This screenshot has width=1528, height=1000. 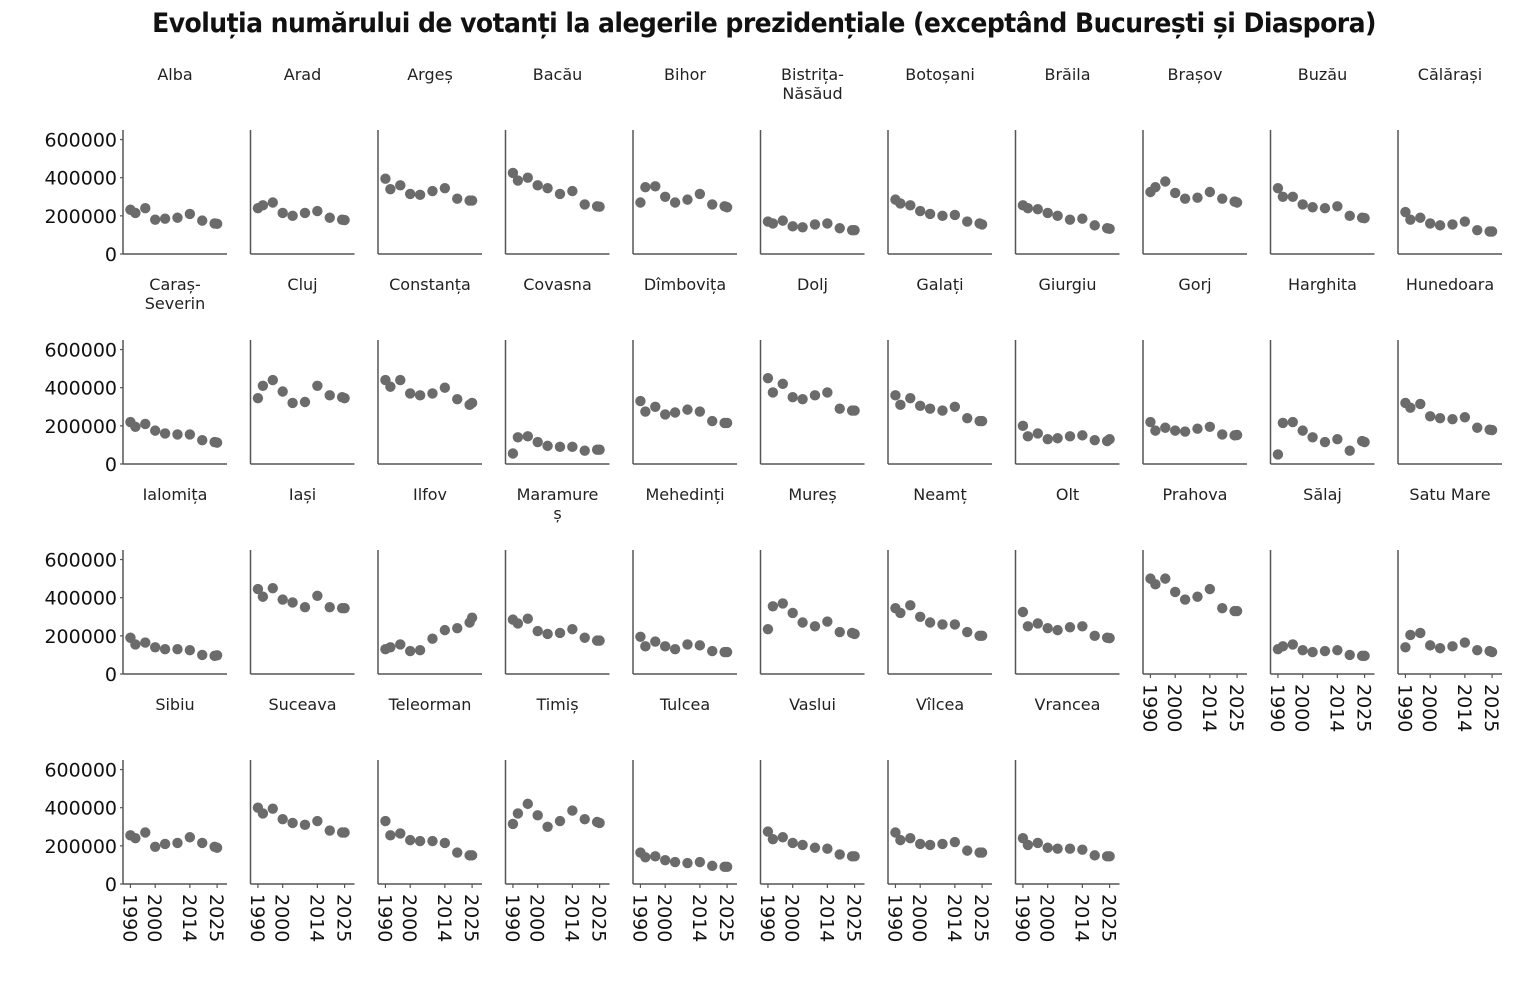 I want to click on panel-title: Maramure ș, so click(x=558, y=504).